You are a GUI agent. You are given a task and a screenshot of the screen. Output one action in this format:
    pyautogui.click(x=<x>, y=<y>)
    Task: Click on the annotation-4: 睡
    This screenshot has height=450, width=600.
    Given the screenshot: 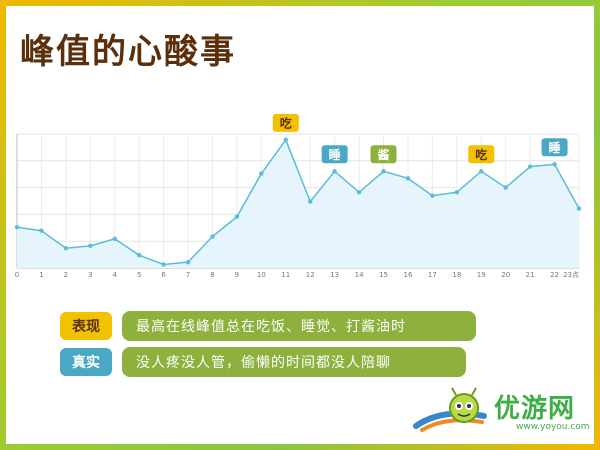 What is the action you would take?
    pyautogui.click(x=554, y=147)
    